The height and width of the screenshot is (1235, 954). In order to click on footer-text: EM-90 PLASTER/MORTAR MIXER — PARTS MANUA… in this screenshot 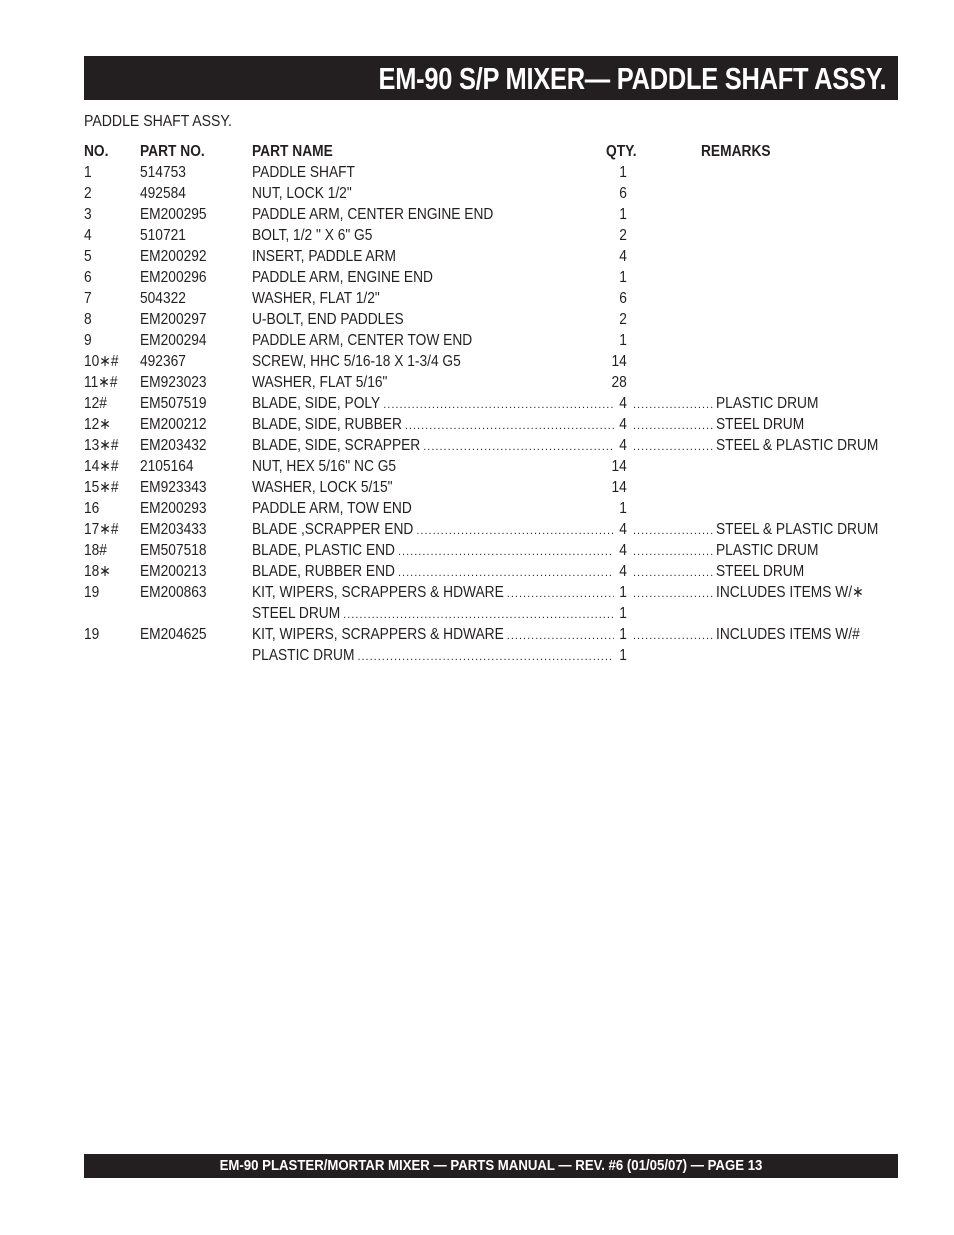, I will do `click(491, 1165)`.